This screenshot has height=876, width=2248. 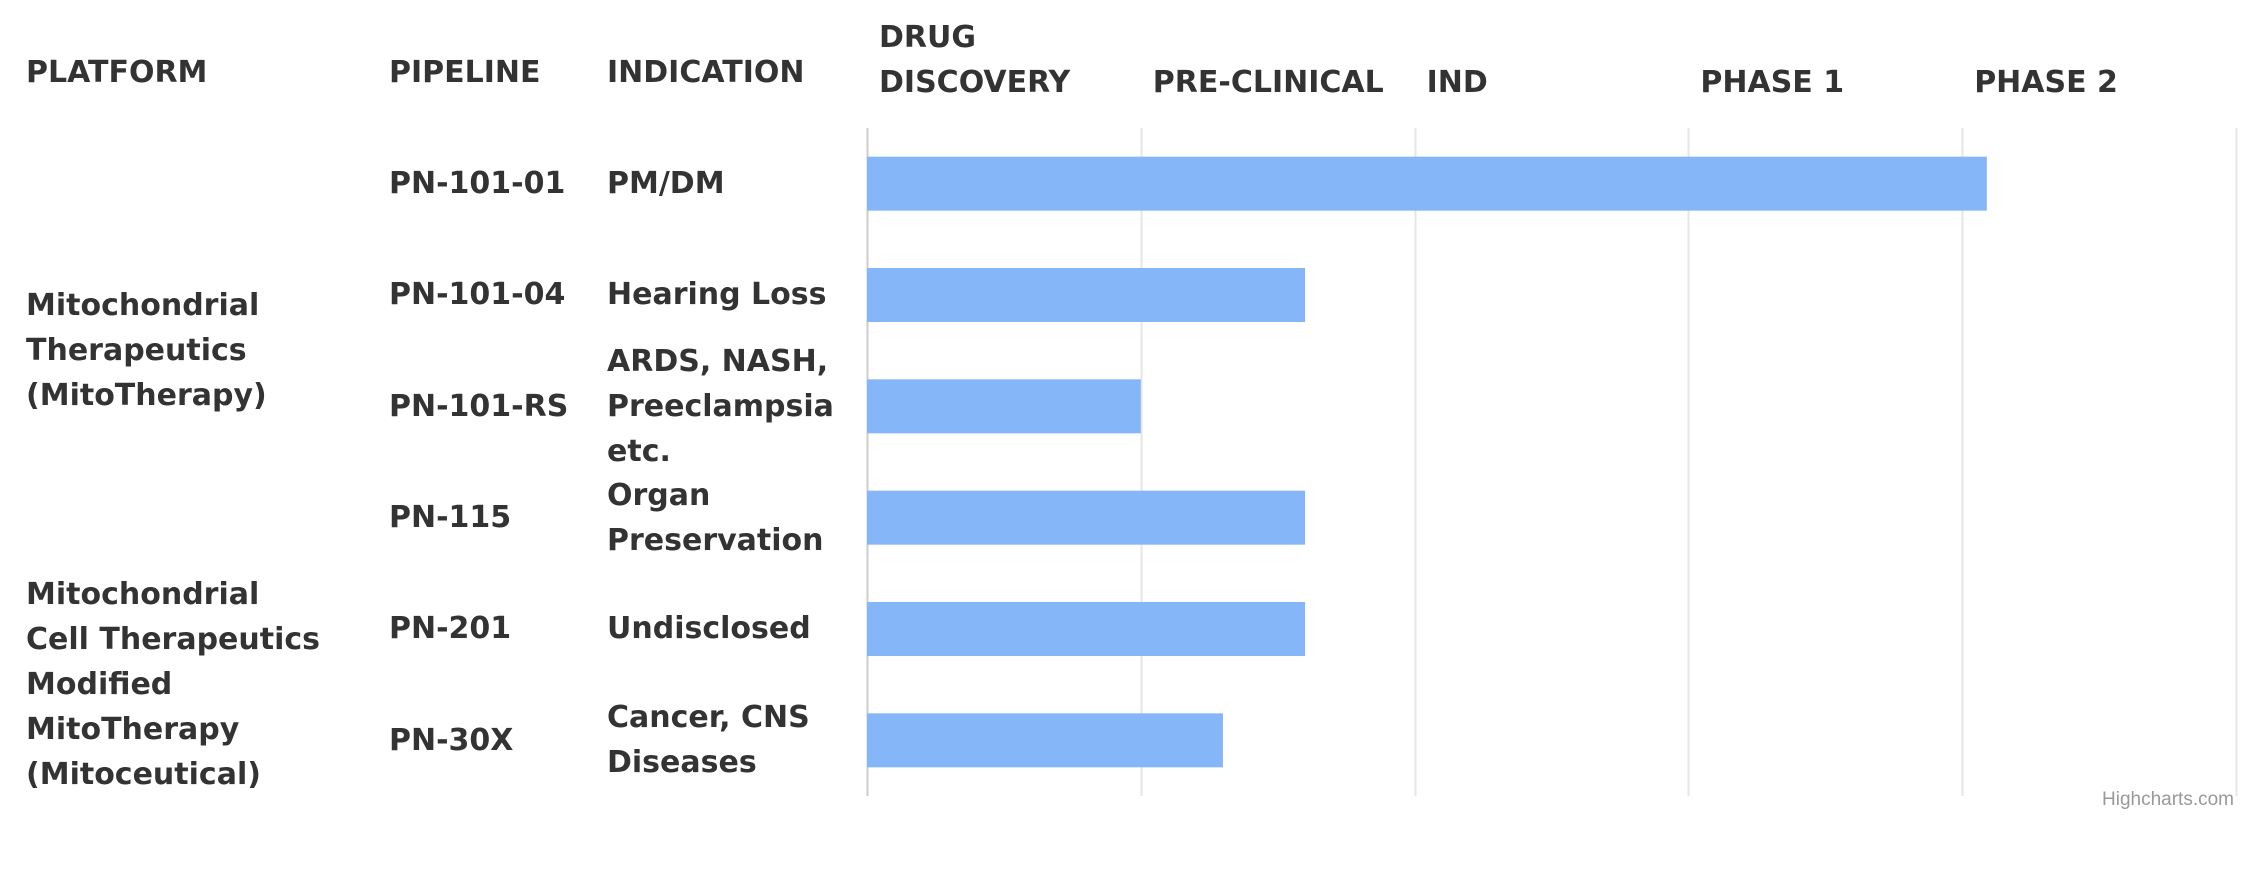 I want to click on indication-label: Organ Preservation, so click(x=715, y=517).